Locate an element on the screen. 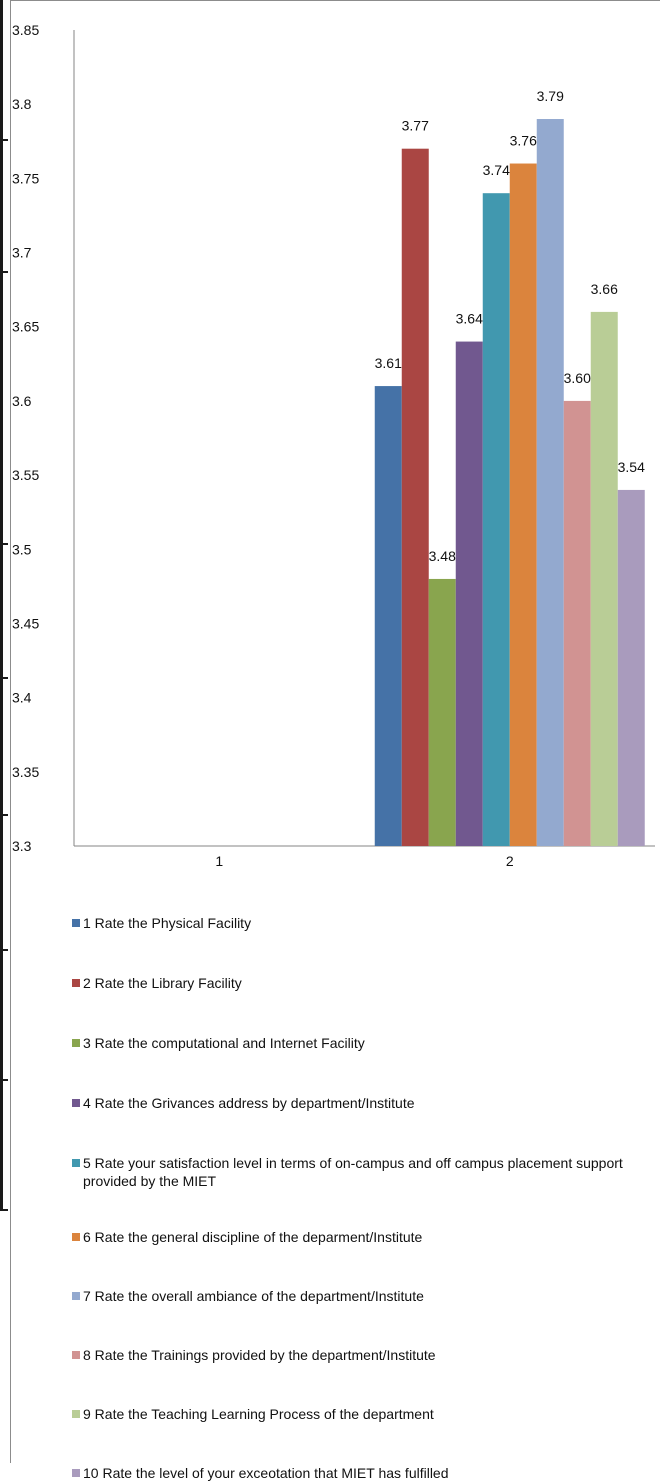 The image size is (662, 1482). x-tick-label: 1 is located at coordinates (219, 861).